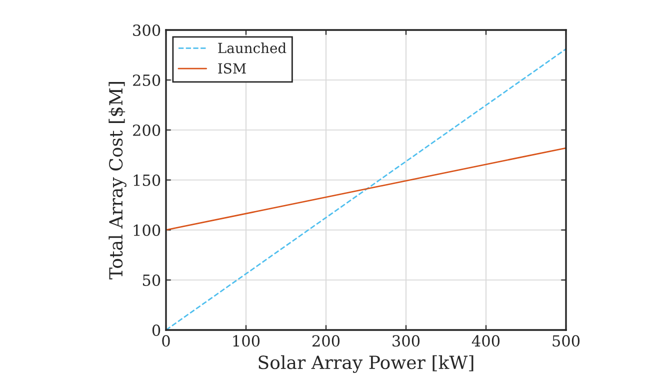  I want to click on y-tick-label: 50, so click(151, 280).